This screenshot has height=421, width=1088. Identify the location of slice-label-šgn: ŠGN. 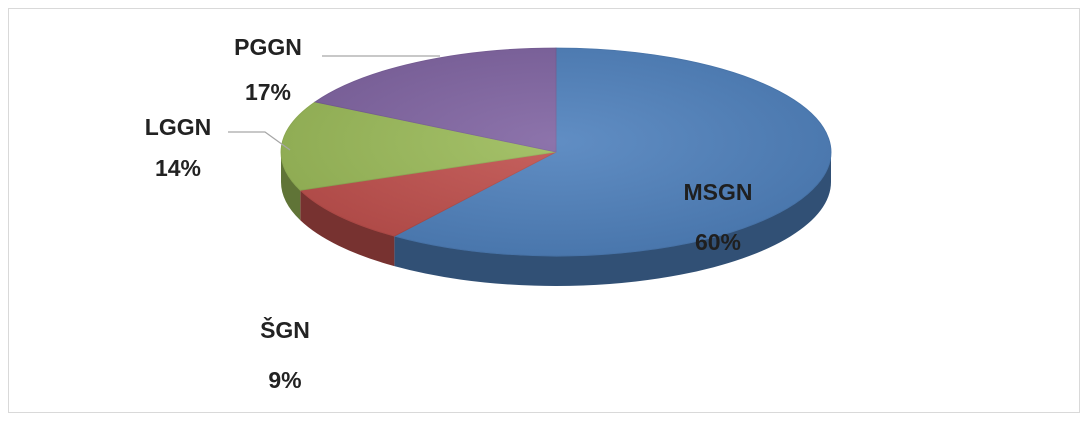
(285, 329).